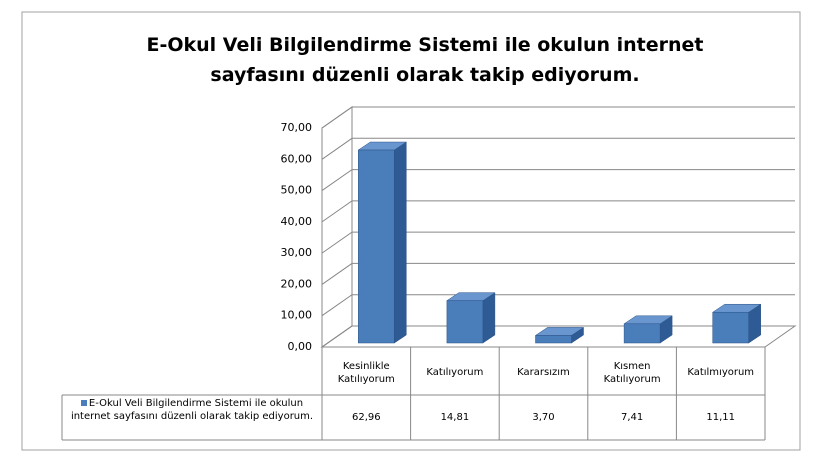  I want to click on y-tick-label: 20,00, so click(297, 283).